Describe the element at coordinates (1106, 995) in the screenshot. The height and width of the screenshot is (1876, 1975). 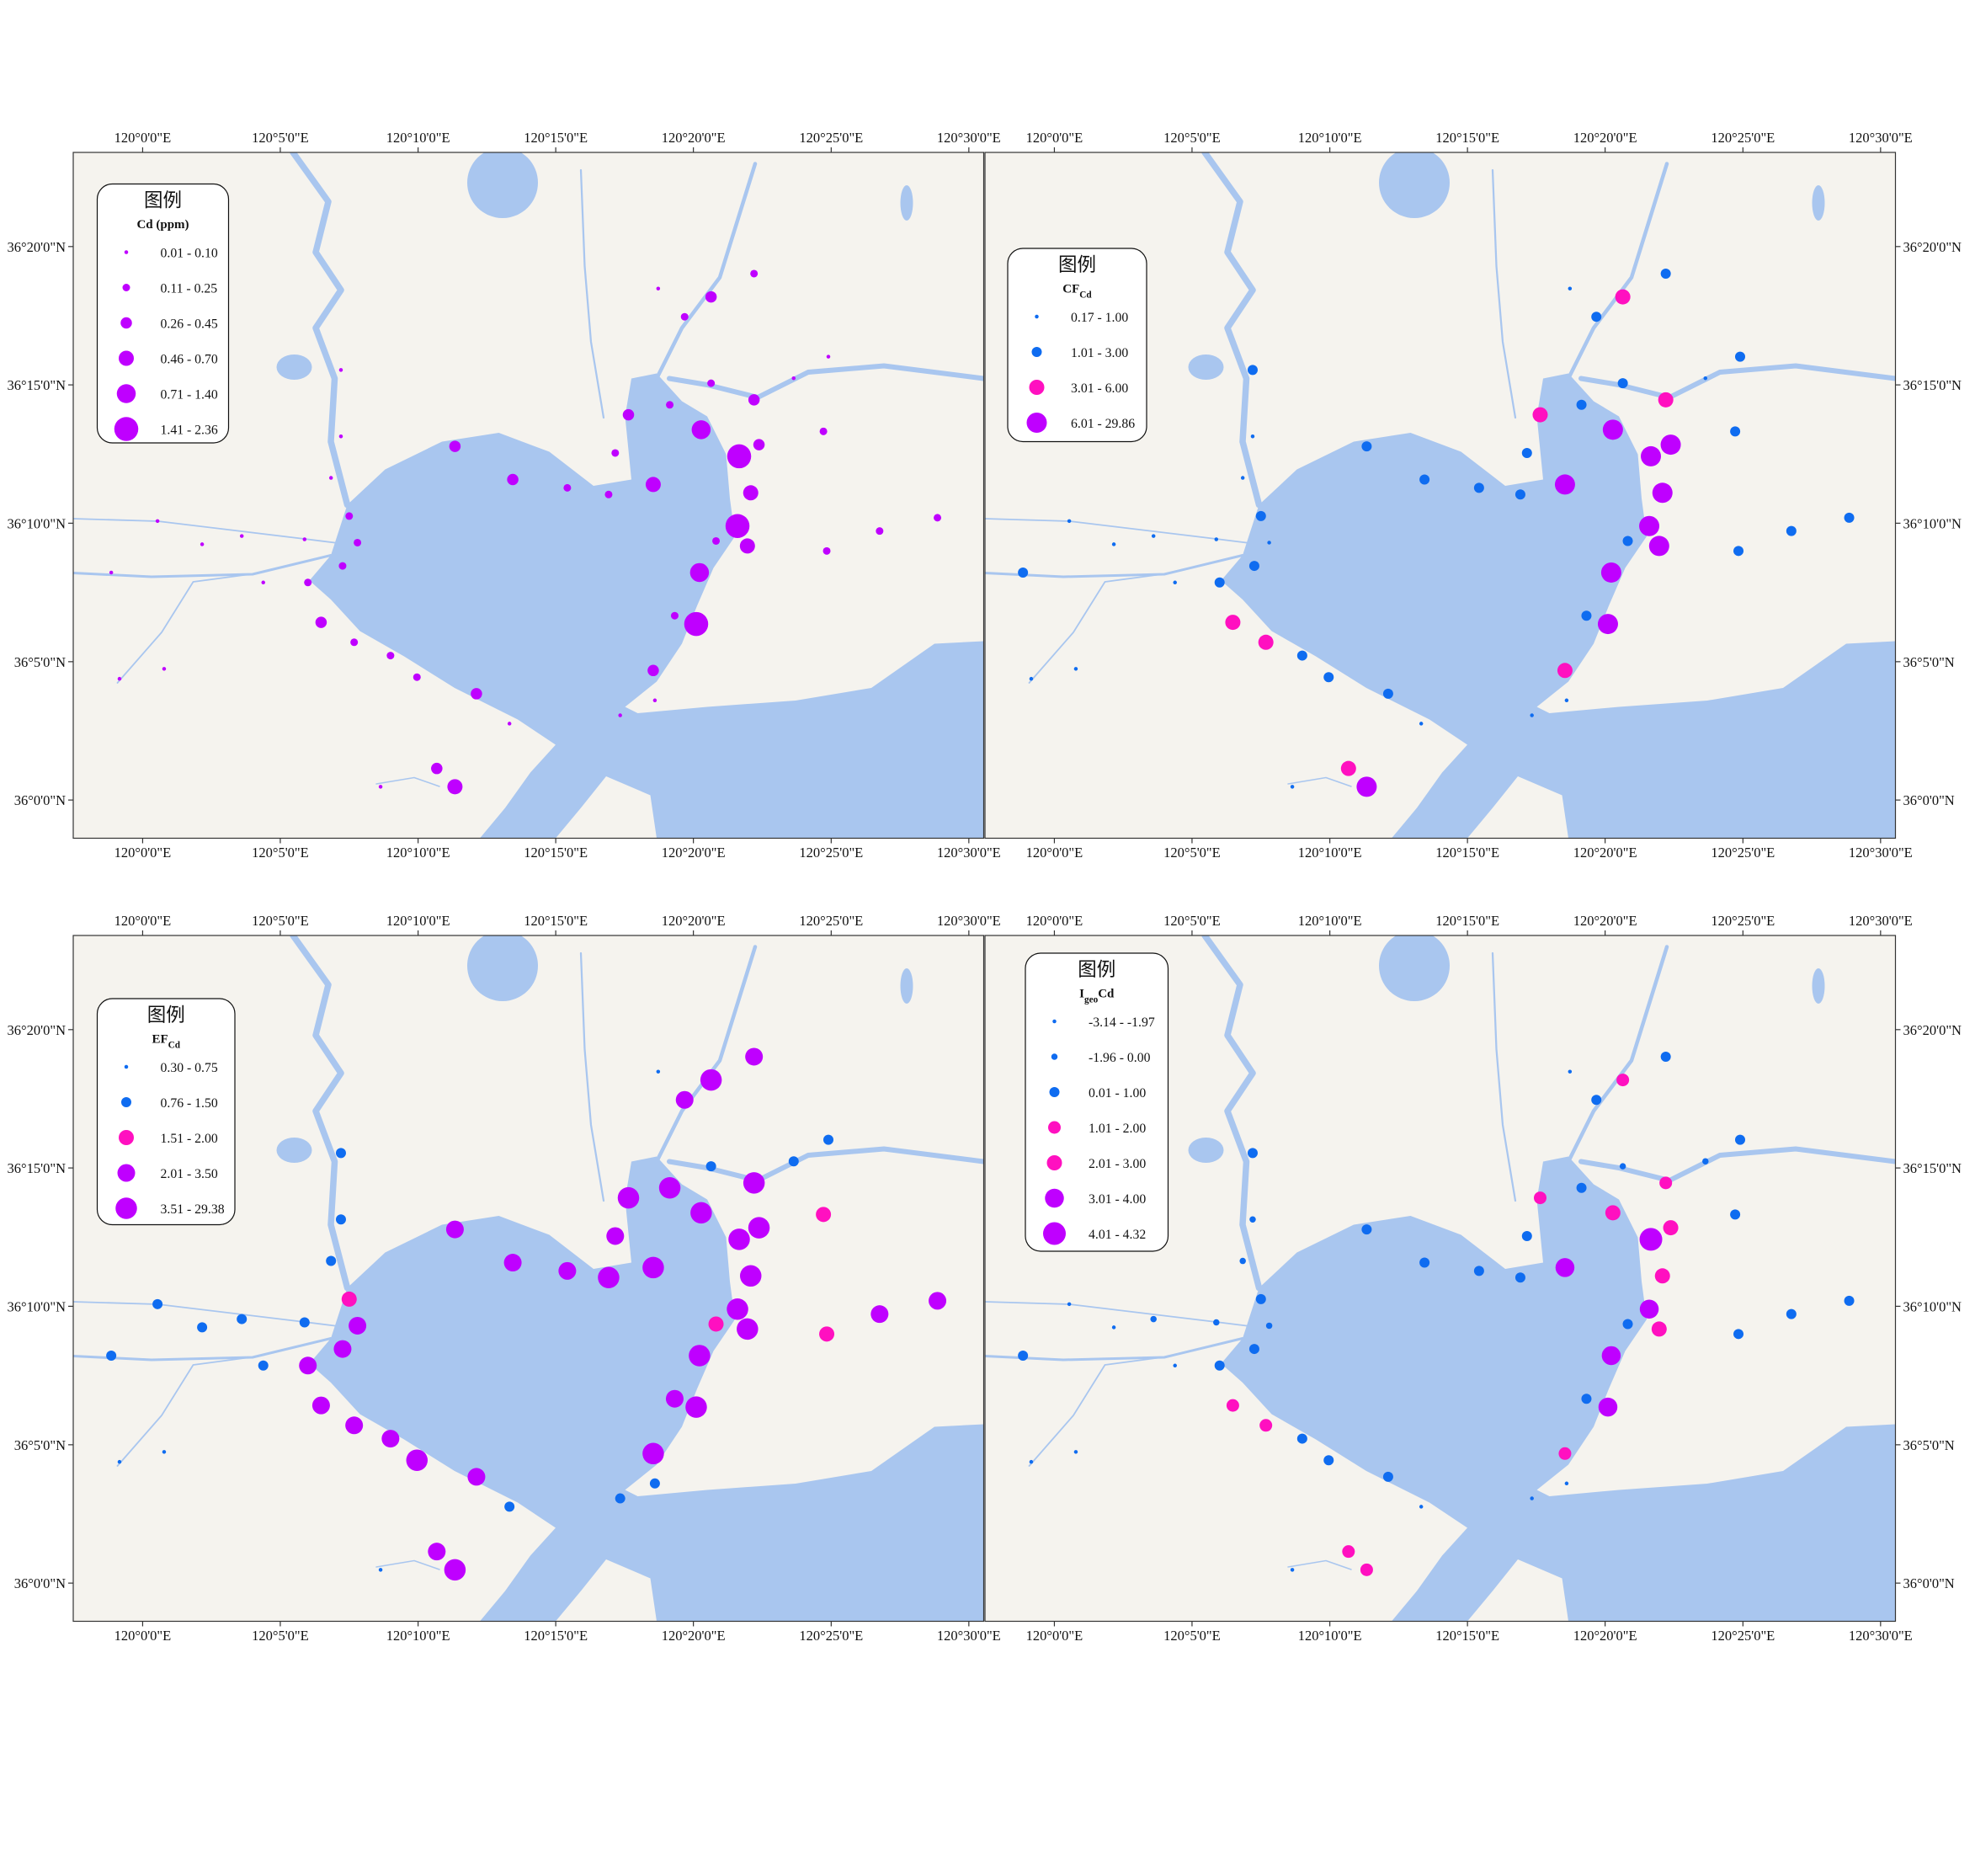
I see `legend-title-part: Cd` at that location.